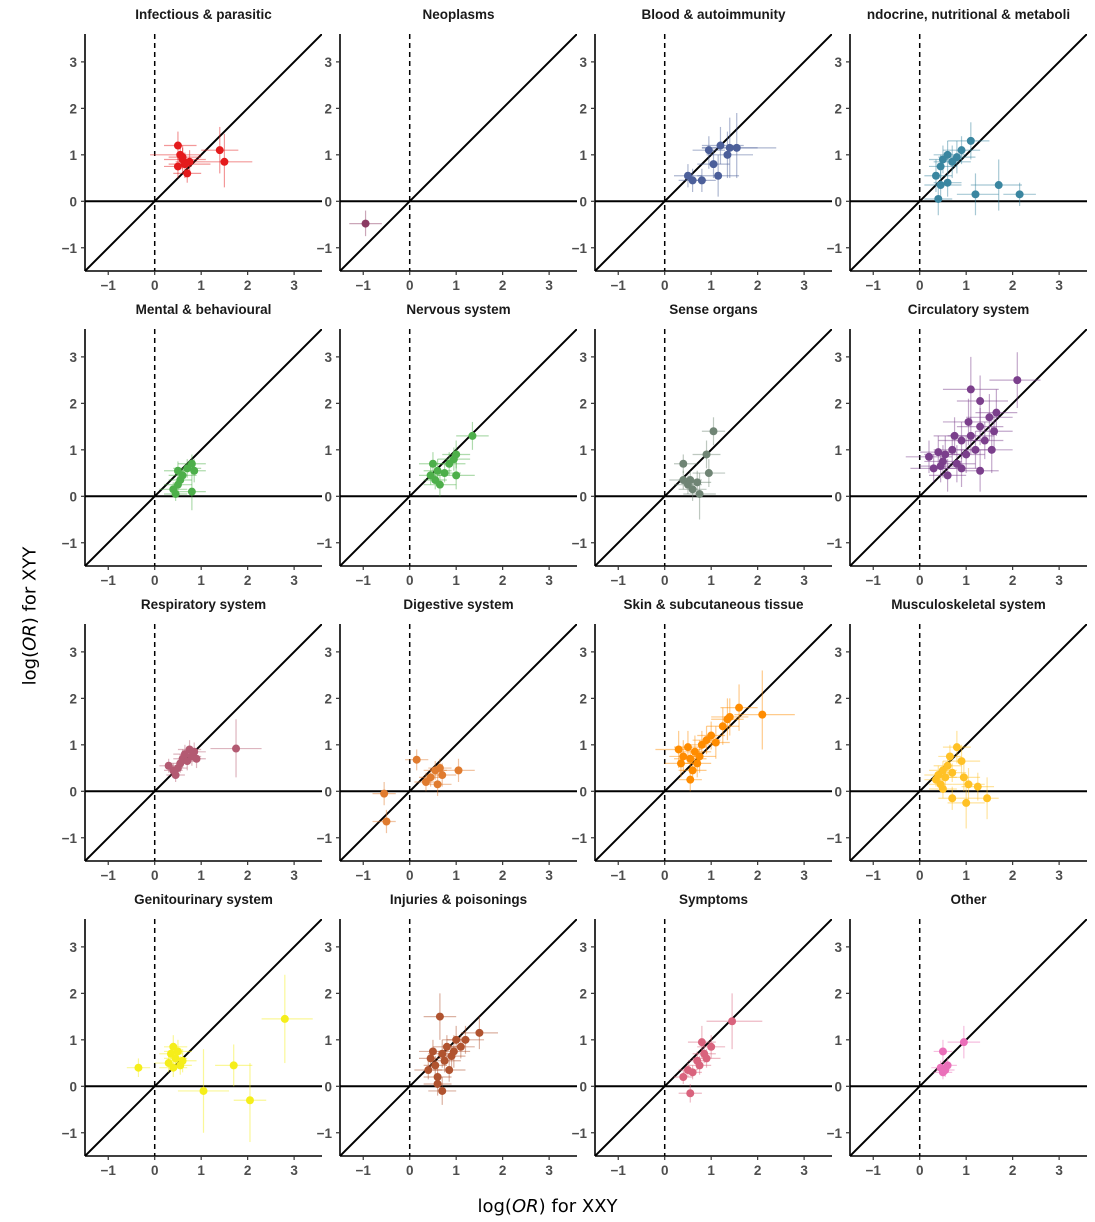 The image size is (1095, 1222). I want to click on x-axis-title-prefix: log(, so click(494, 1206).